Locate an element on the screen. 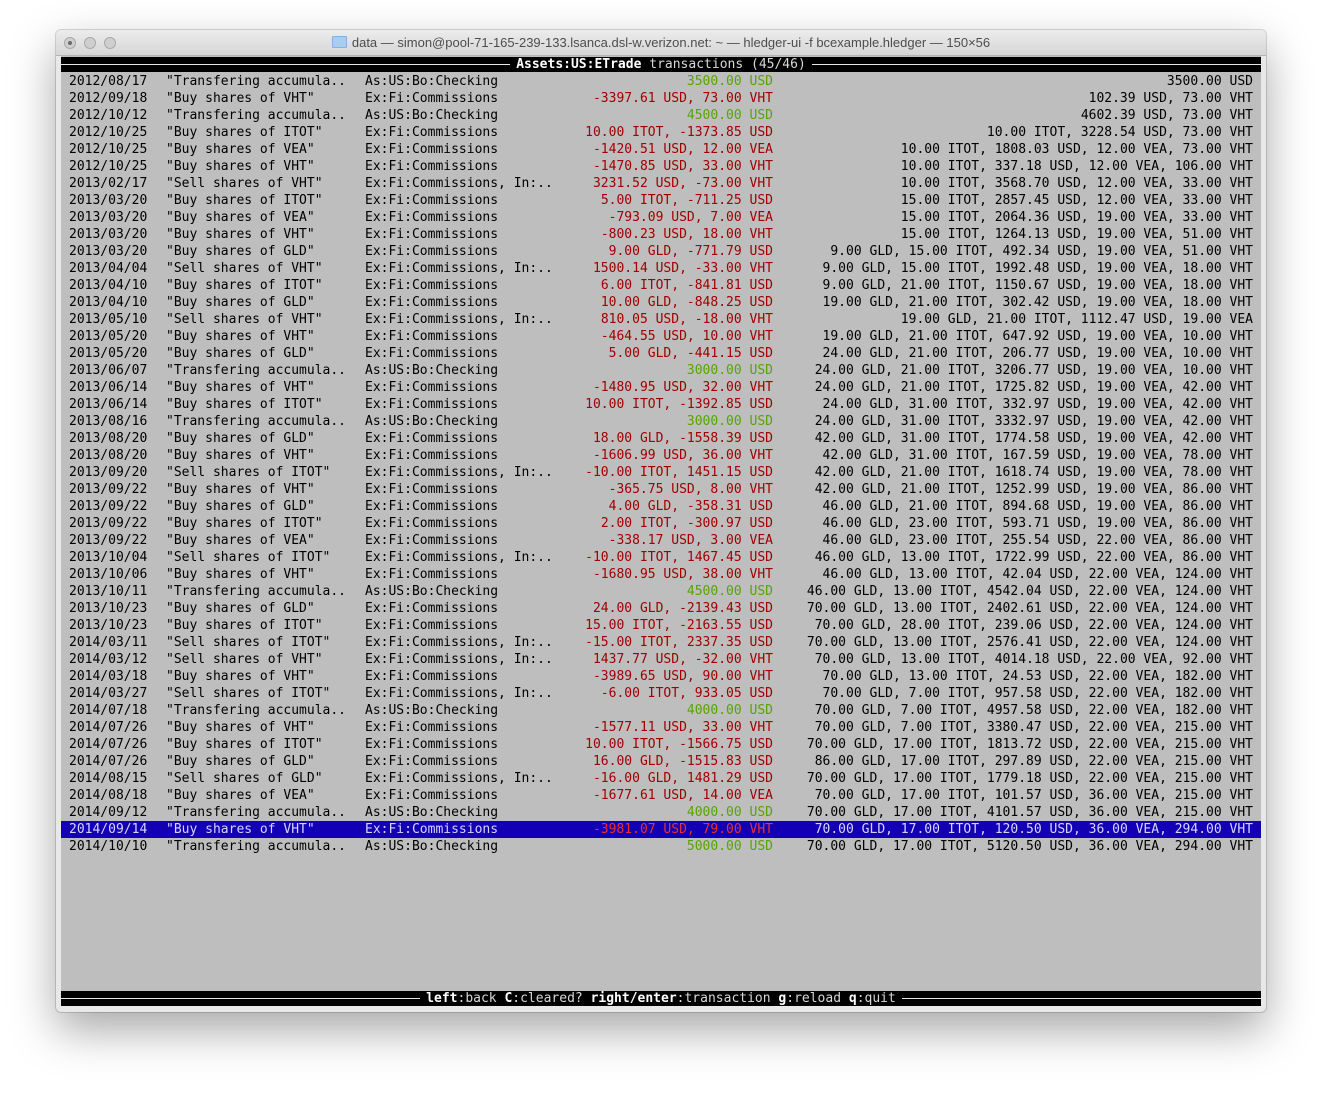  row-account: Ex:Fi:Commissions, In:.. is located at coordinates (459, 778).